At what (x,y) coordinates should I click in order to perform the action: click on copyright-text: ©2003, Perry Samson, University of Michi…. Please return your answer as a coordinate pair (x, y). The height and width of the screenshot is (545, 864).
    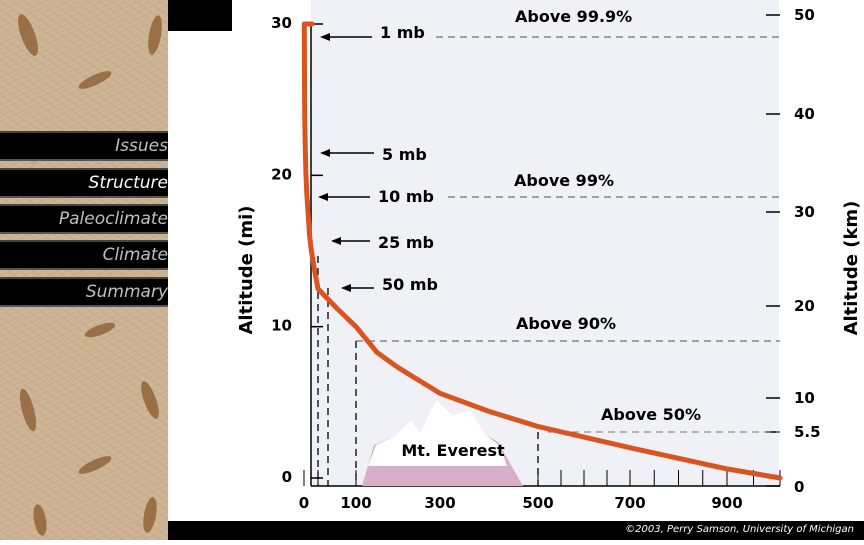
    Looking at the image, I should click on (739, 529).